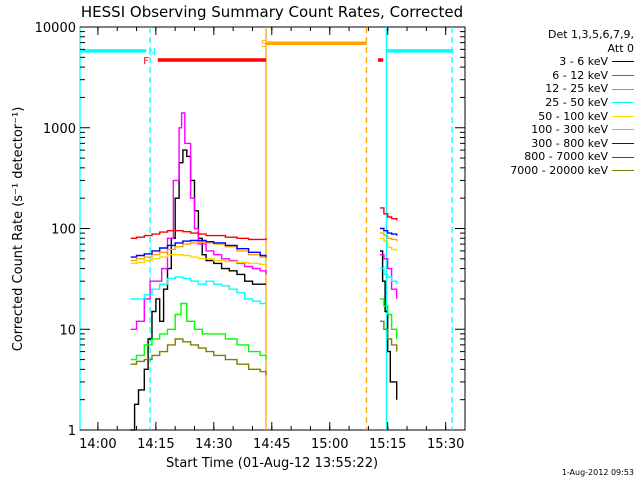  I want to click on x-tick-label-0: 14:00, so click(97, 444).